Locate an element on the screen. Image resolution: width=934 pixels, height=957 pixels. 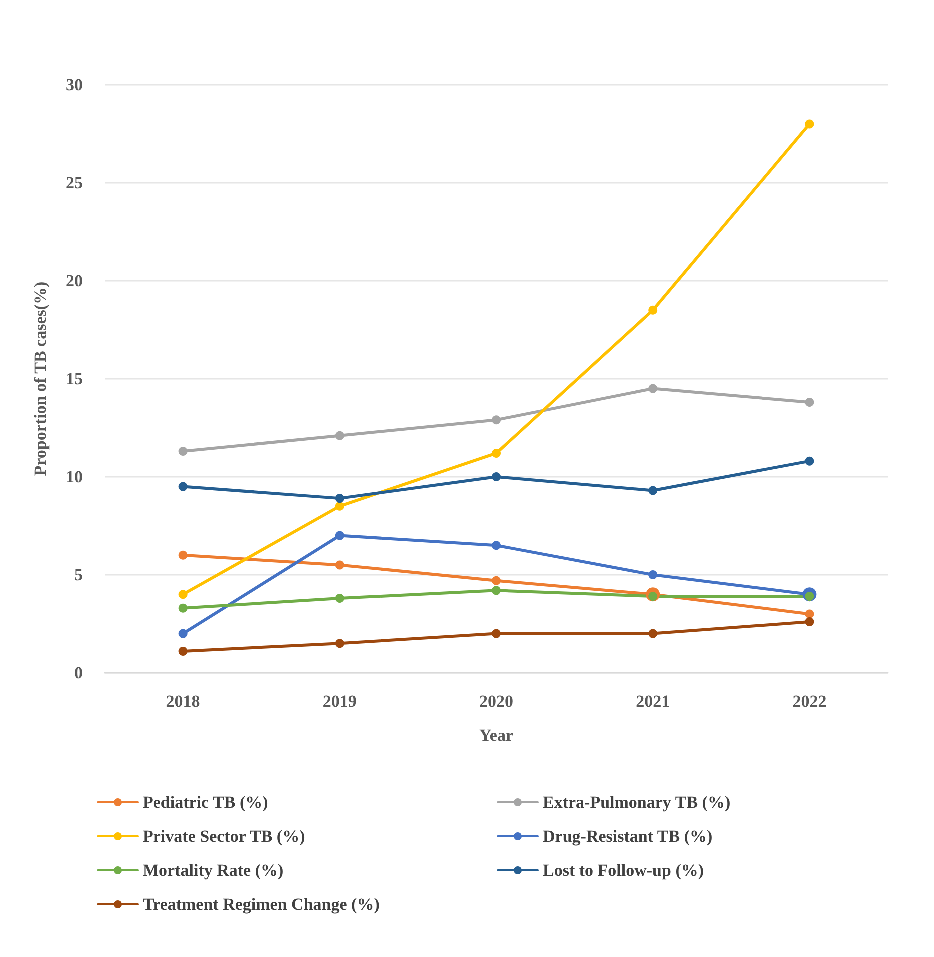
legend-label: Lost to Follow-up (%) is located at coordinates (623, 870).